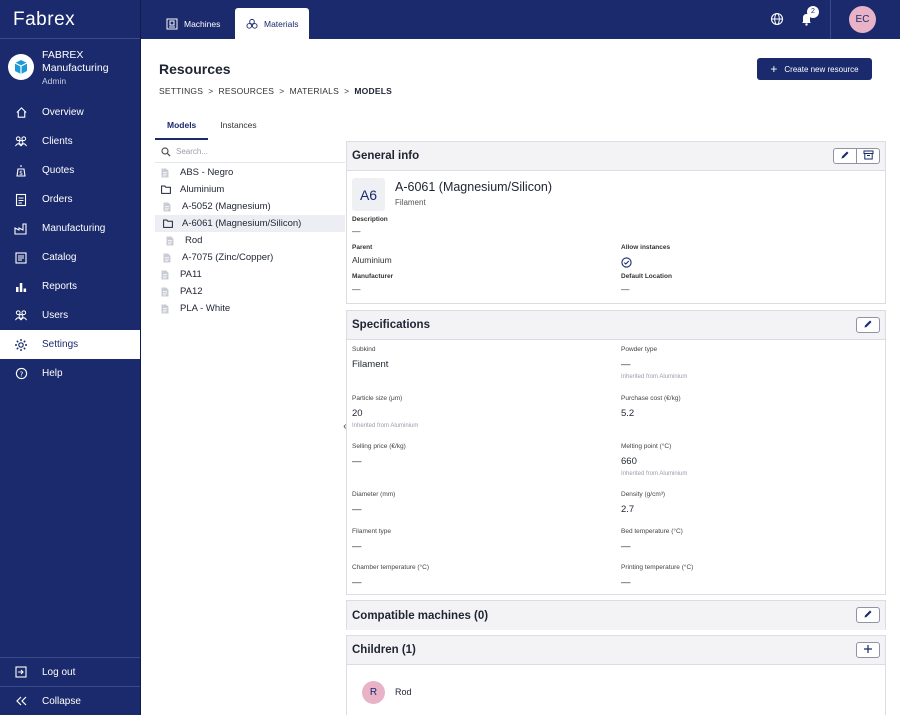 The height and width of the screenshot is (715, 900). I want to click on tree-item-label: PA12, so click(191, 291).